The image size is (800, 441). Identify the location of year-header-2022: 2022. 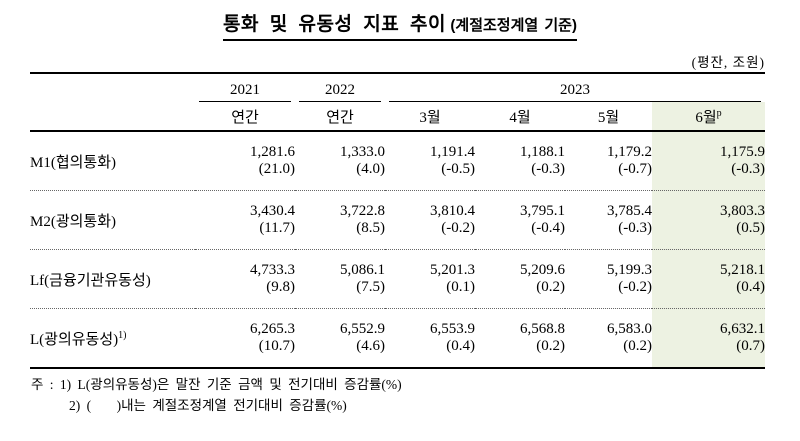
(340, 87).